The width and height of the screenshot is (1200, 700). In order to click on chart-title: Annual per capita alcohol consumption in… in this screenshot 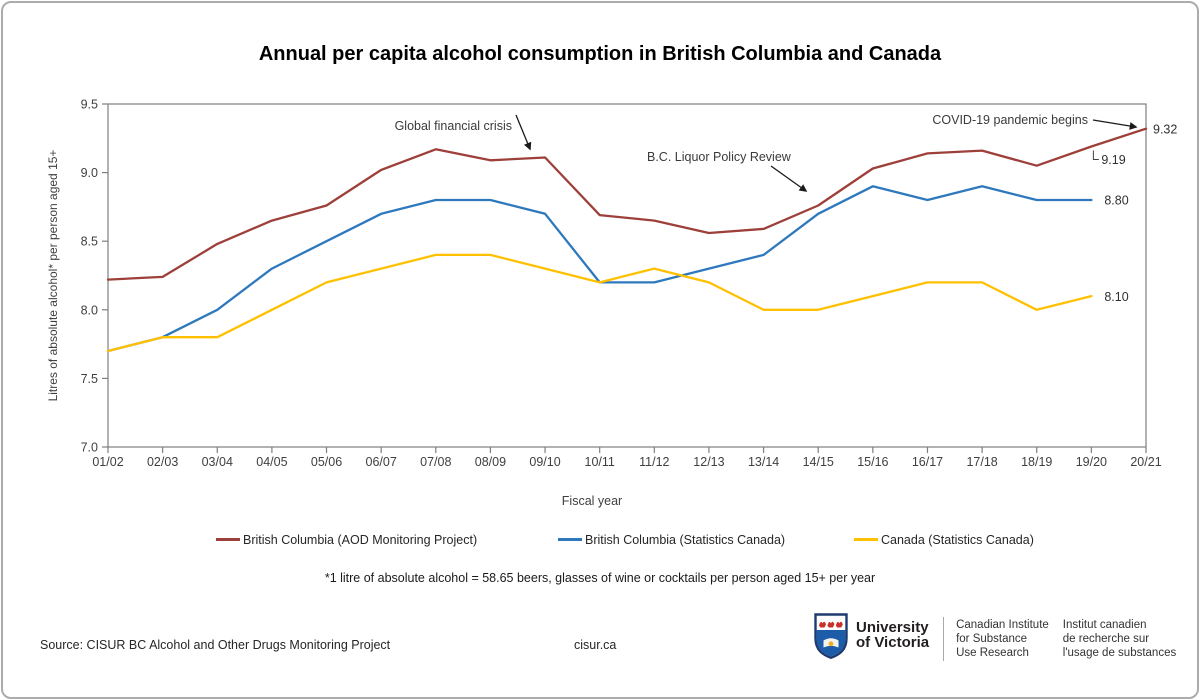, I will do `click(600, 54)`.